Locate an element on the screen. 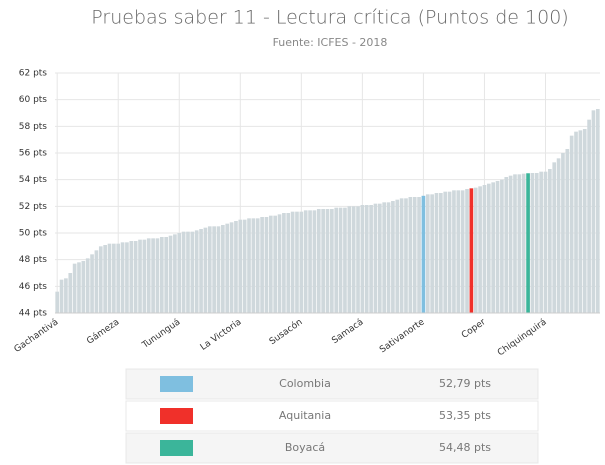 This screenshot has height=465, width=605. y-tick-label: 44 pts is located at coordinates (33, 314).